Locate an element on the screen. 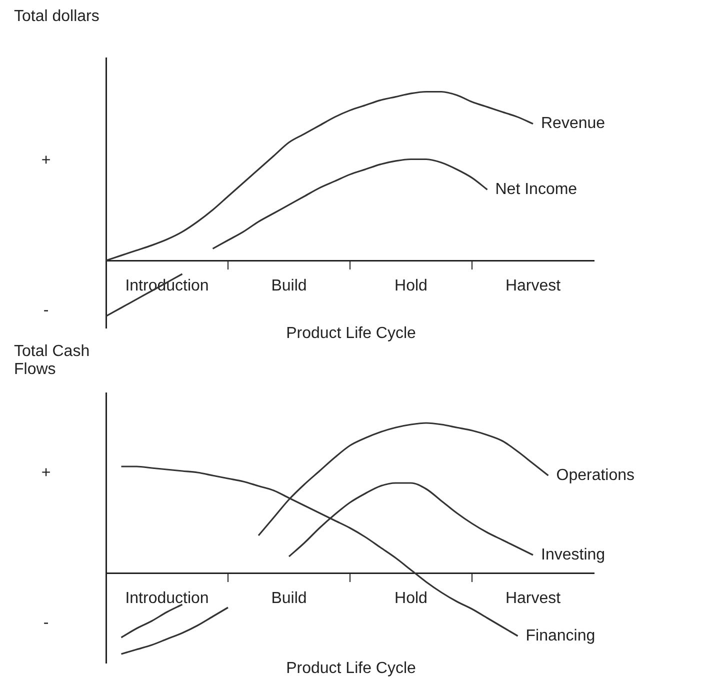 This screenshot has height=698, width=702. y-axis-title: Total Cash Flows is located at coordinates (52, 361).